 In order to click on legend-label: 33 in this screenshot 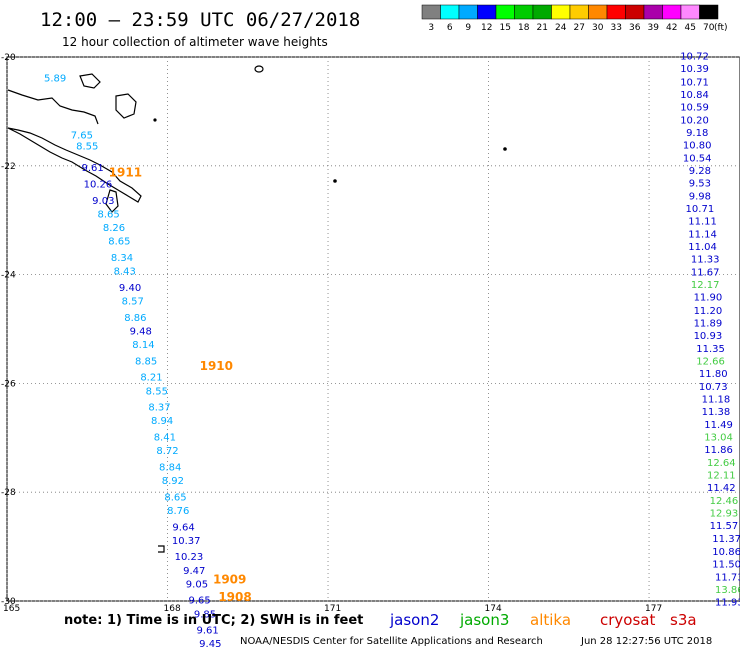, I will do `click(616, 28)`.